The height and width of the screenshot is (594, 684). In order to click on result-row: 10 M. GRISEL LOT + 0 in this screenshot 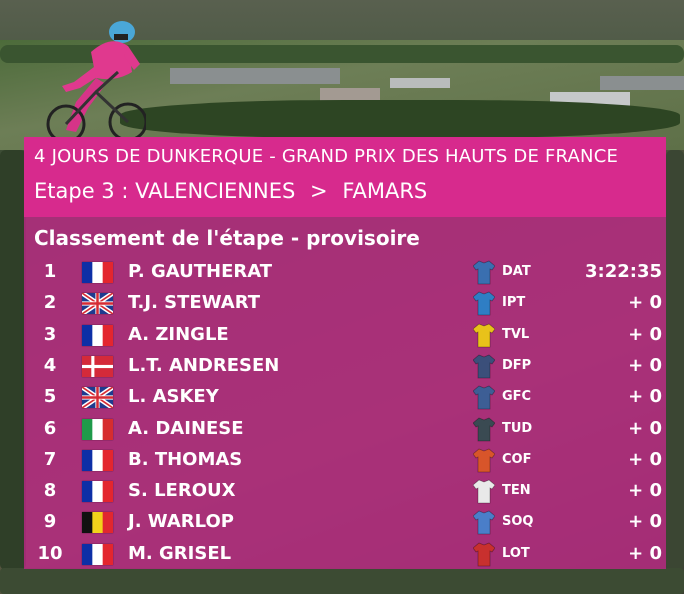, I will do `click(345, 554)`.